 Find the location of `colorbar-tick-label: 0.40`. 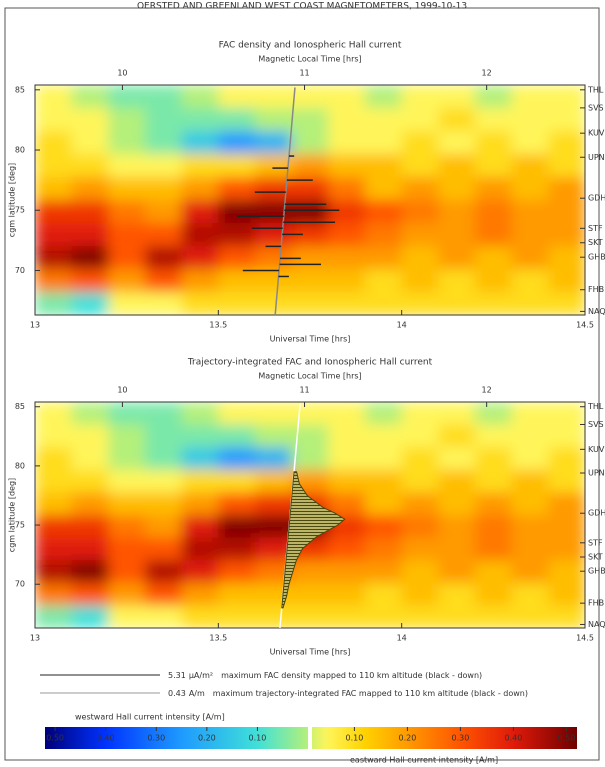

colorbar-tick-label: 0.40 is located at coordinates (513, 738).